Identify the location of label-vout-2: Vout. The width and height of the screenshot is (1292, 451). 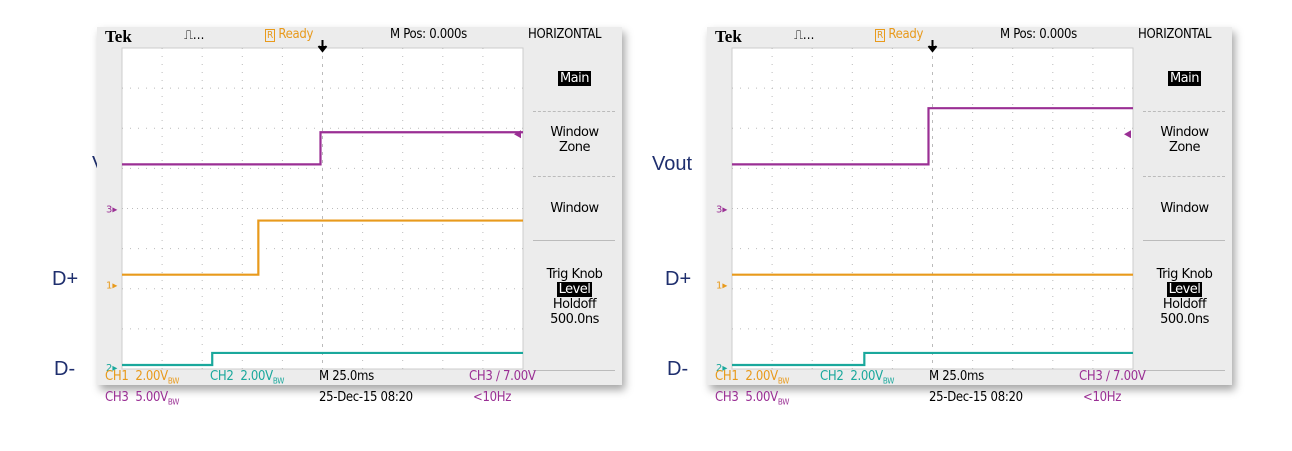
(672, 164).